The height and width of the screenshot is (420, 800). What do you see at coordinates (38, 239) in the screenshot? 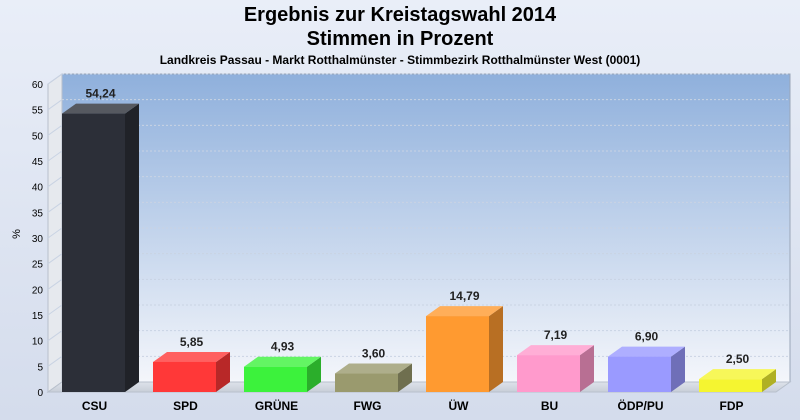
I see `y-tick-label: 30` at bounding box center [38, 239].